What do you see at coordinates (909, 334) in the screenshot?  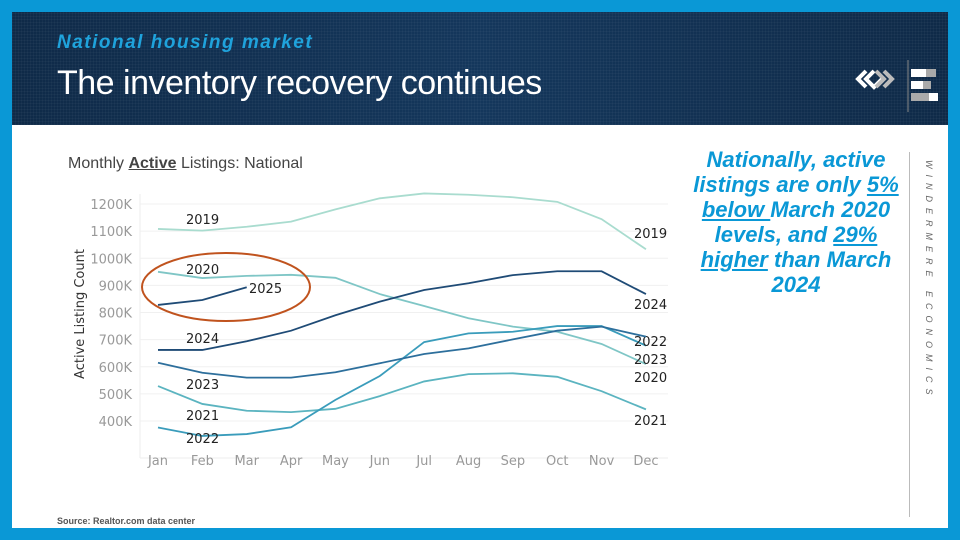 I see `divider` at bounding box center [909, 334].